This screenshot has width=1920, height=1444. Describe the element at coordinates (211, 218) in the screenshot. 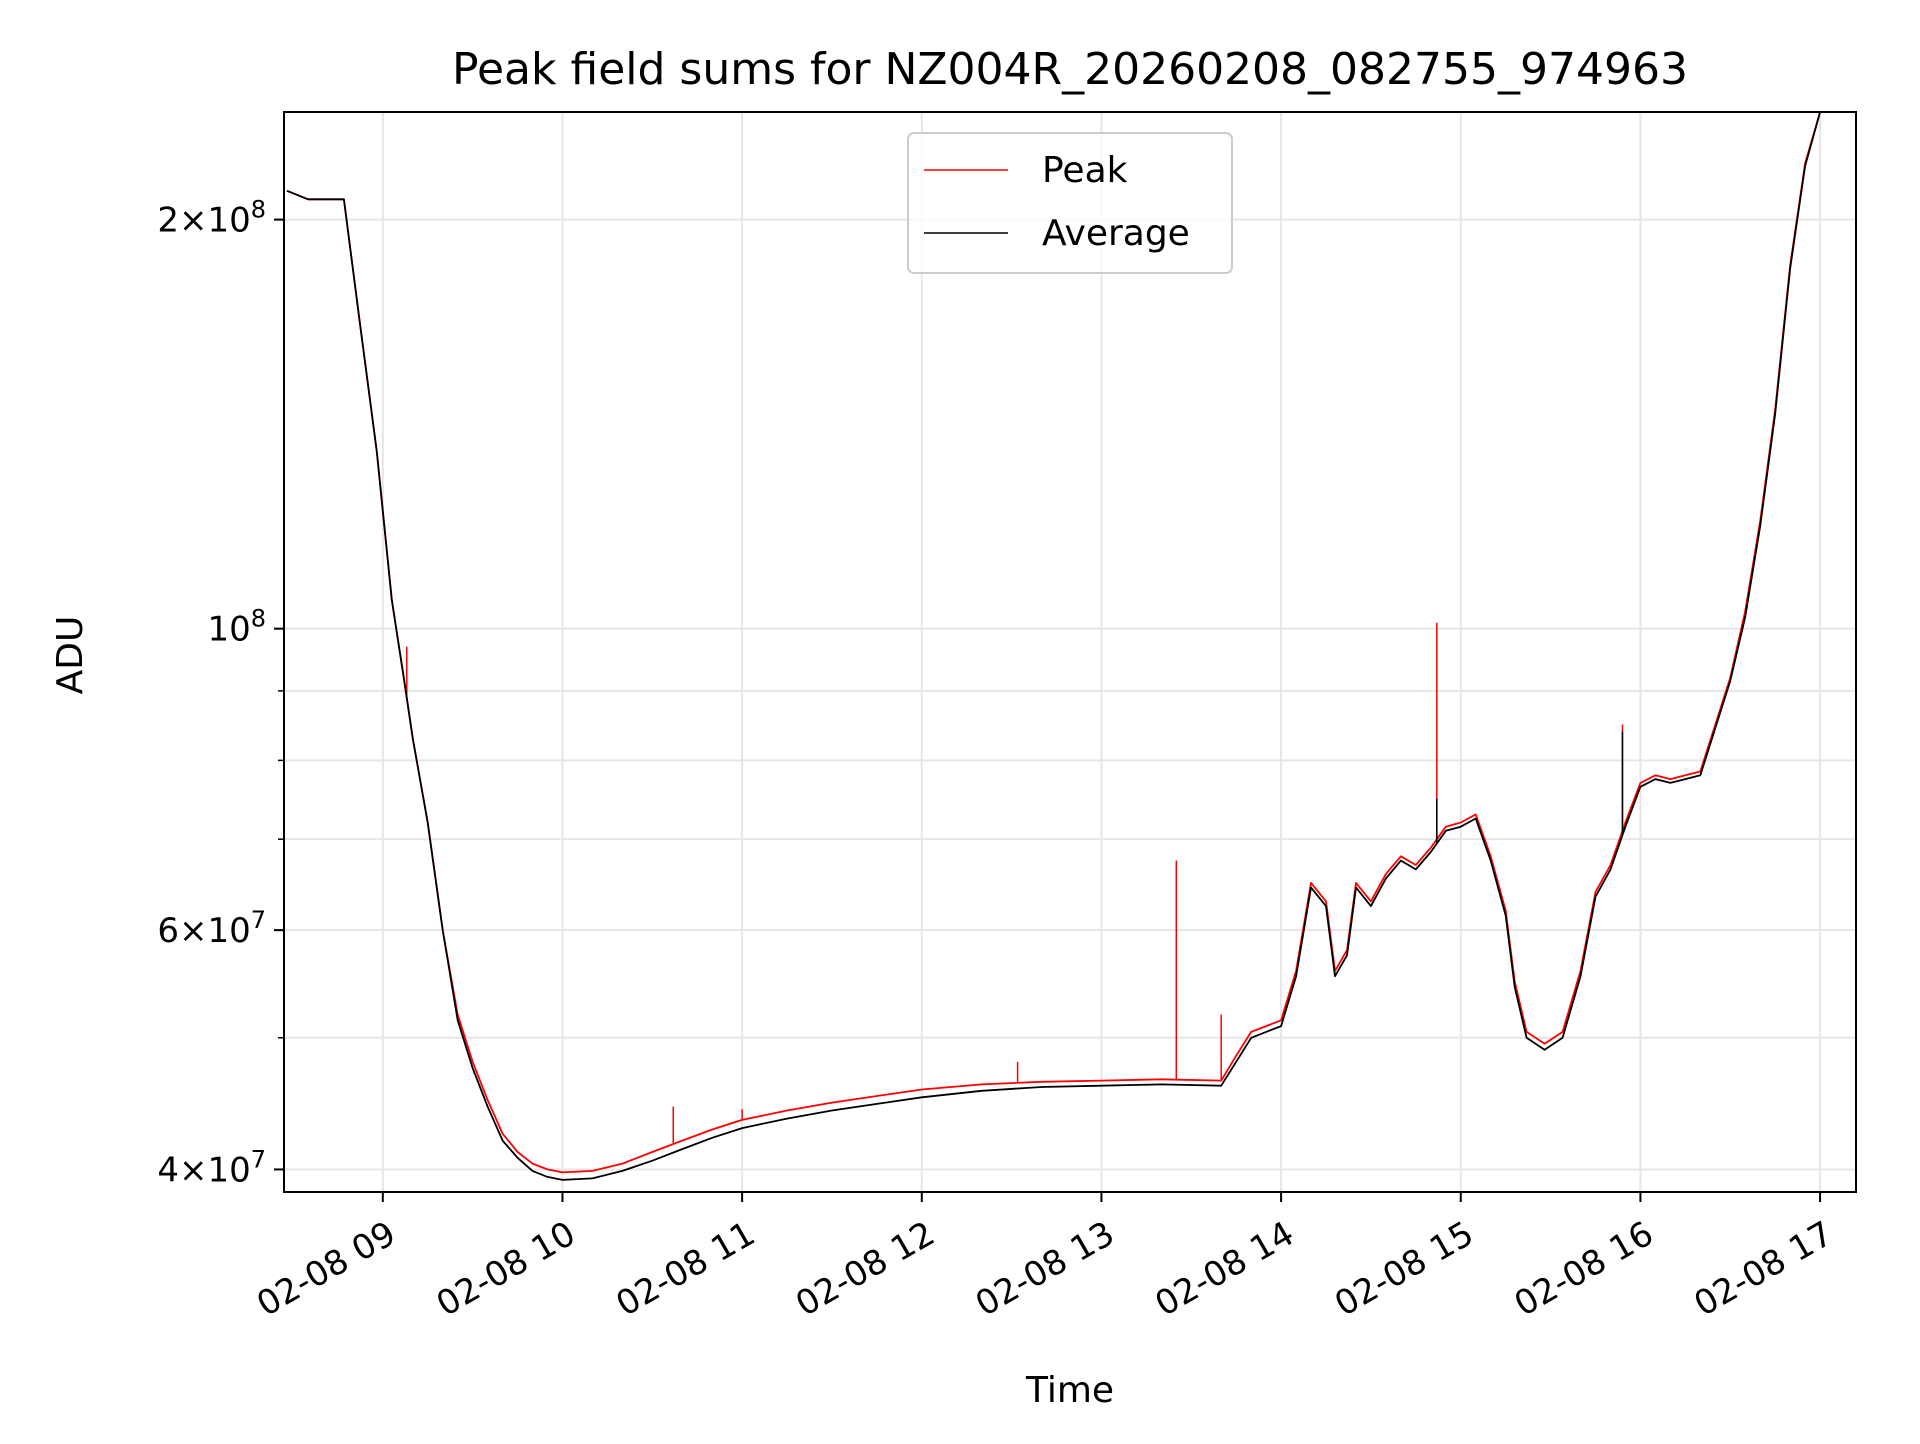

I see `y-tick-label: 2×108` at that location.